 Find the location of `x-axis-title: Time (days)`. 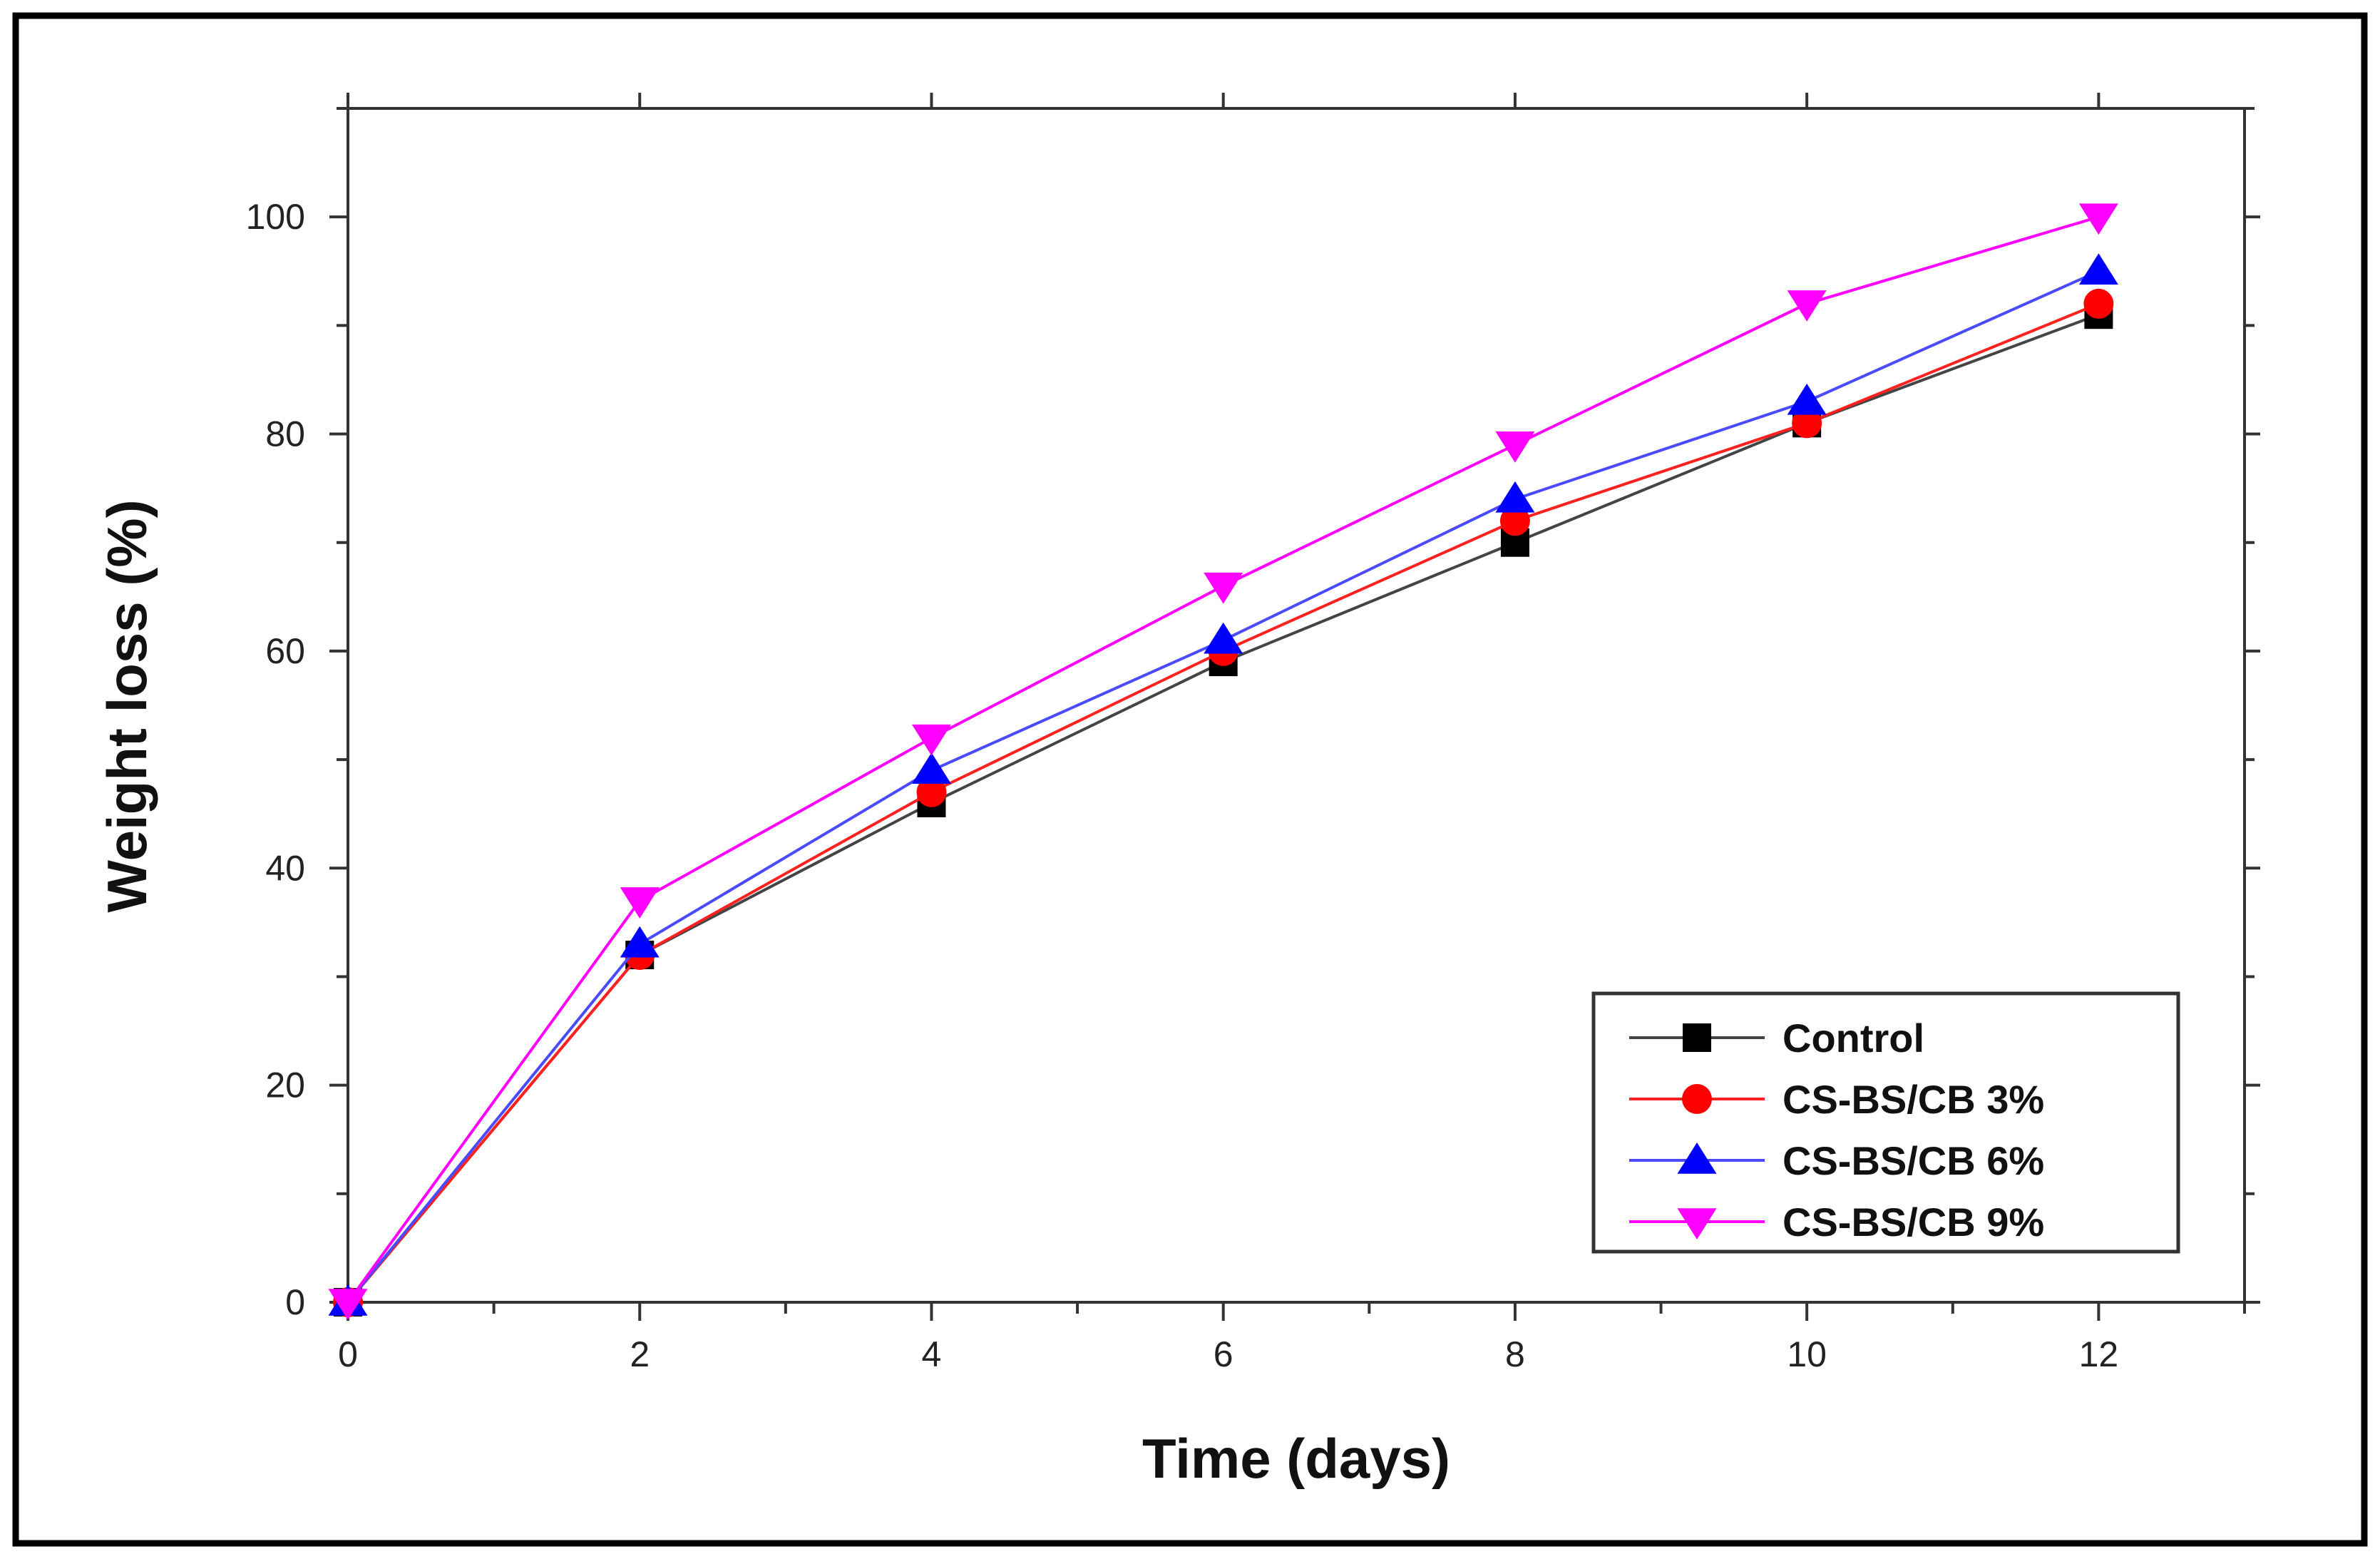

x-axis-title: Time (days) is located at coordinates (1296, 1458).